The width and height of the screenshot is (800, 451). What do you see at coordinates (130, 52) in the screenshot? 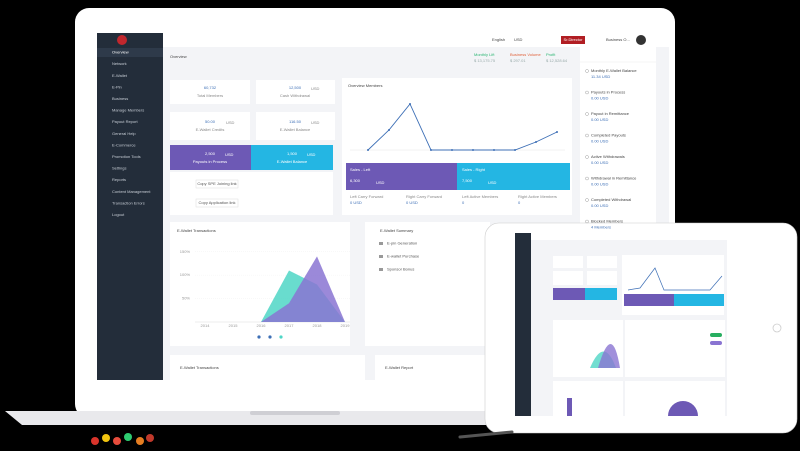
I see `sidebar-active` at bounding box center [130, 52].